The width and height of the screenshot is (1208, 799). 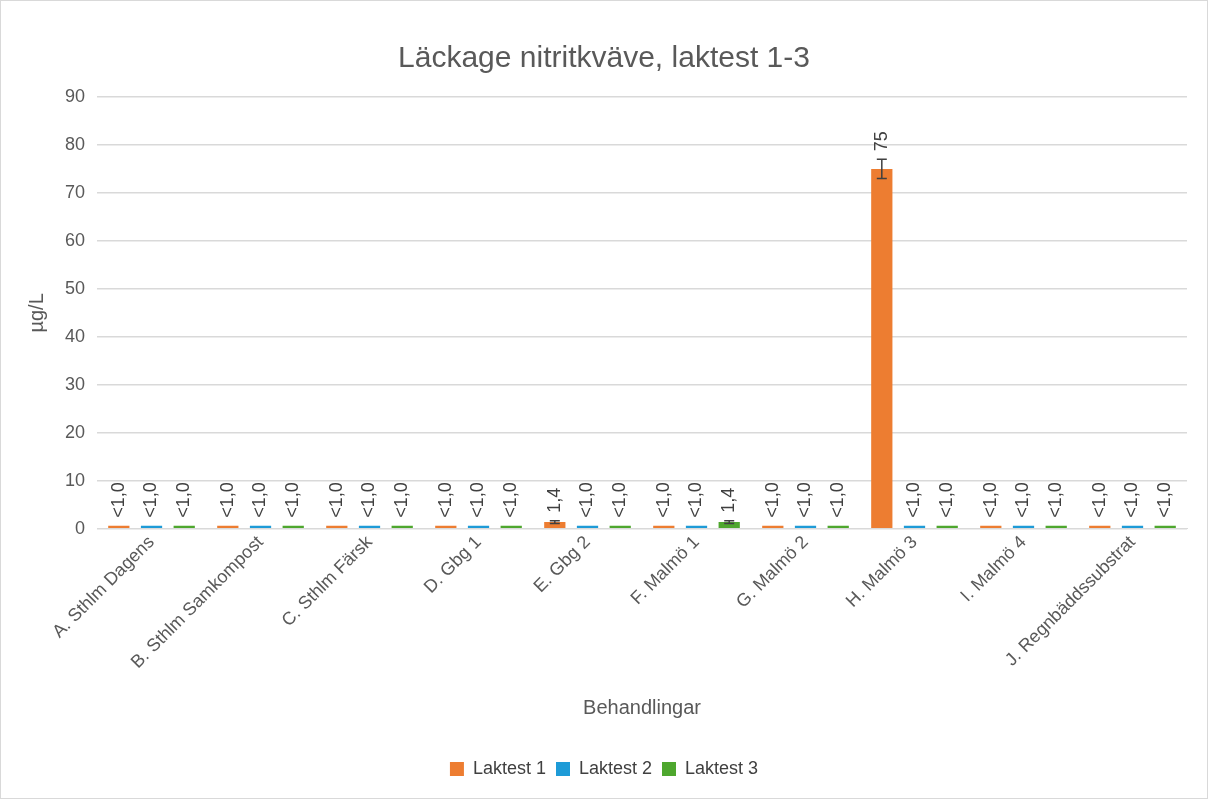 I want to click on y-tick-label: 10, so click(x=75, y=479).